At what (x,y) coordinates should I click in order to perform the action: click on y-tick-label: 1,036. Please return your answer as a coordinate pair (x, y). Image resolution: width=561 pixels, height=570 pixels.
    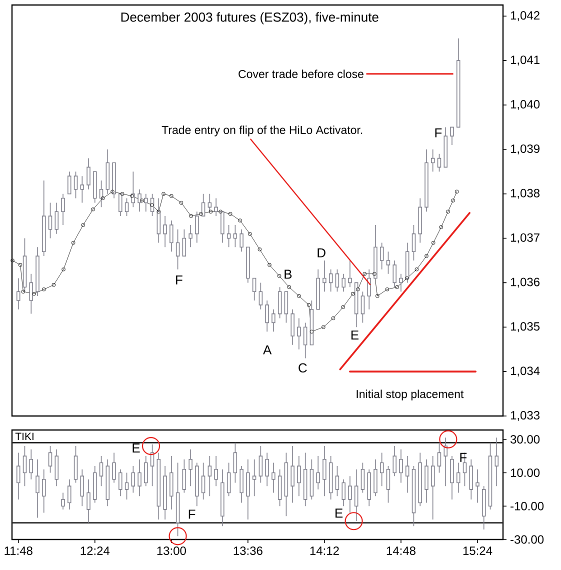
    Looking at the image, I should click on (525, 283).